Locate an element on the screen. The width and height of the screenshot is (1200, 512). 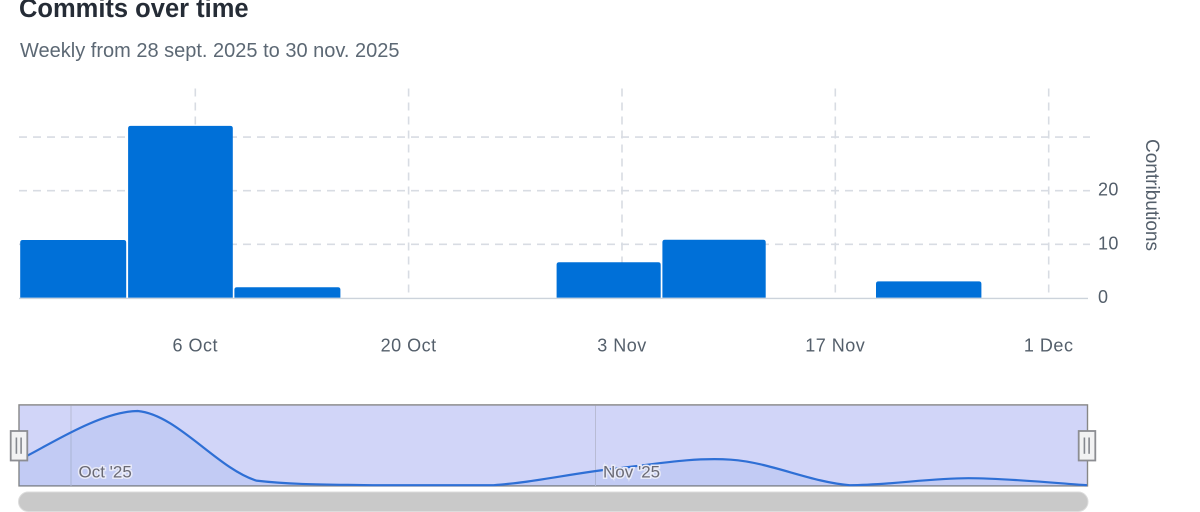
svg-text: 3 Nov is located at coordinates (622, 346).